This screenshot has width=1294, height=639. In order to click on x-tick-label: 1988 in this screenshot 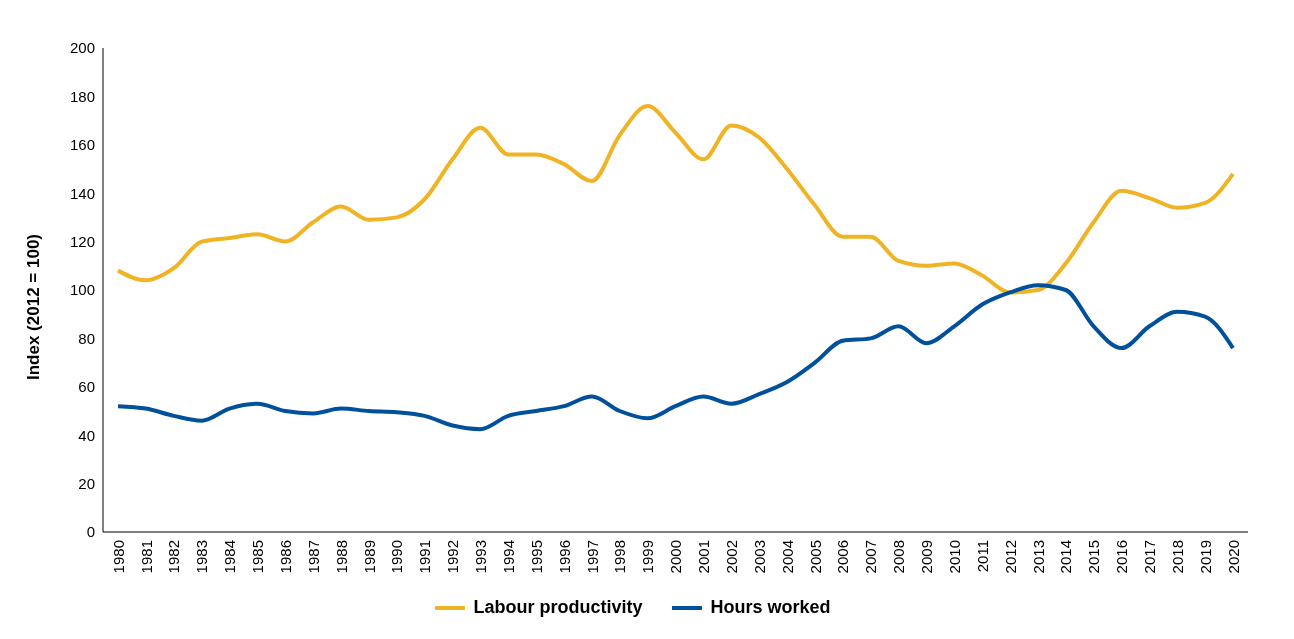, I will do `click(341, 557)`.